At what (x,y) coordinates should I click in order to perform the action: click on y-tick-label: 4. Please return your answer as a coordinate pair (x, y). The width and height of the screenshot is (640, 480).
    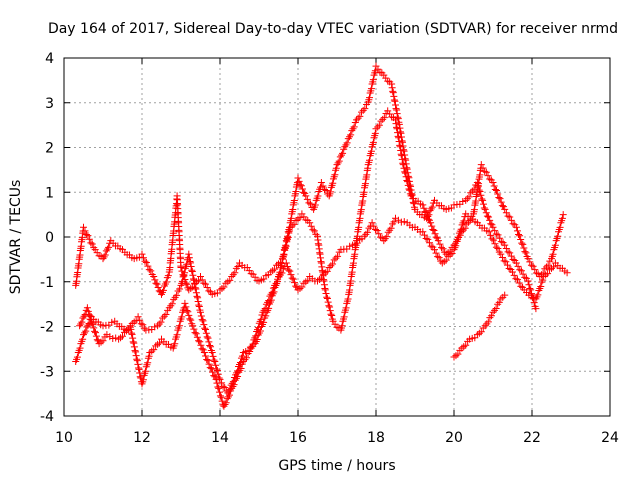
    Looking at the image, I should click on (49, 59).